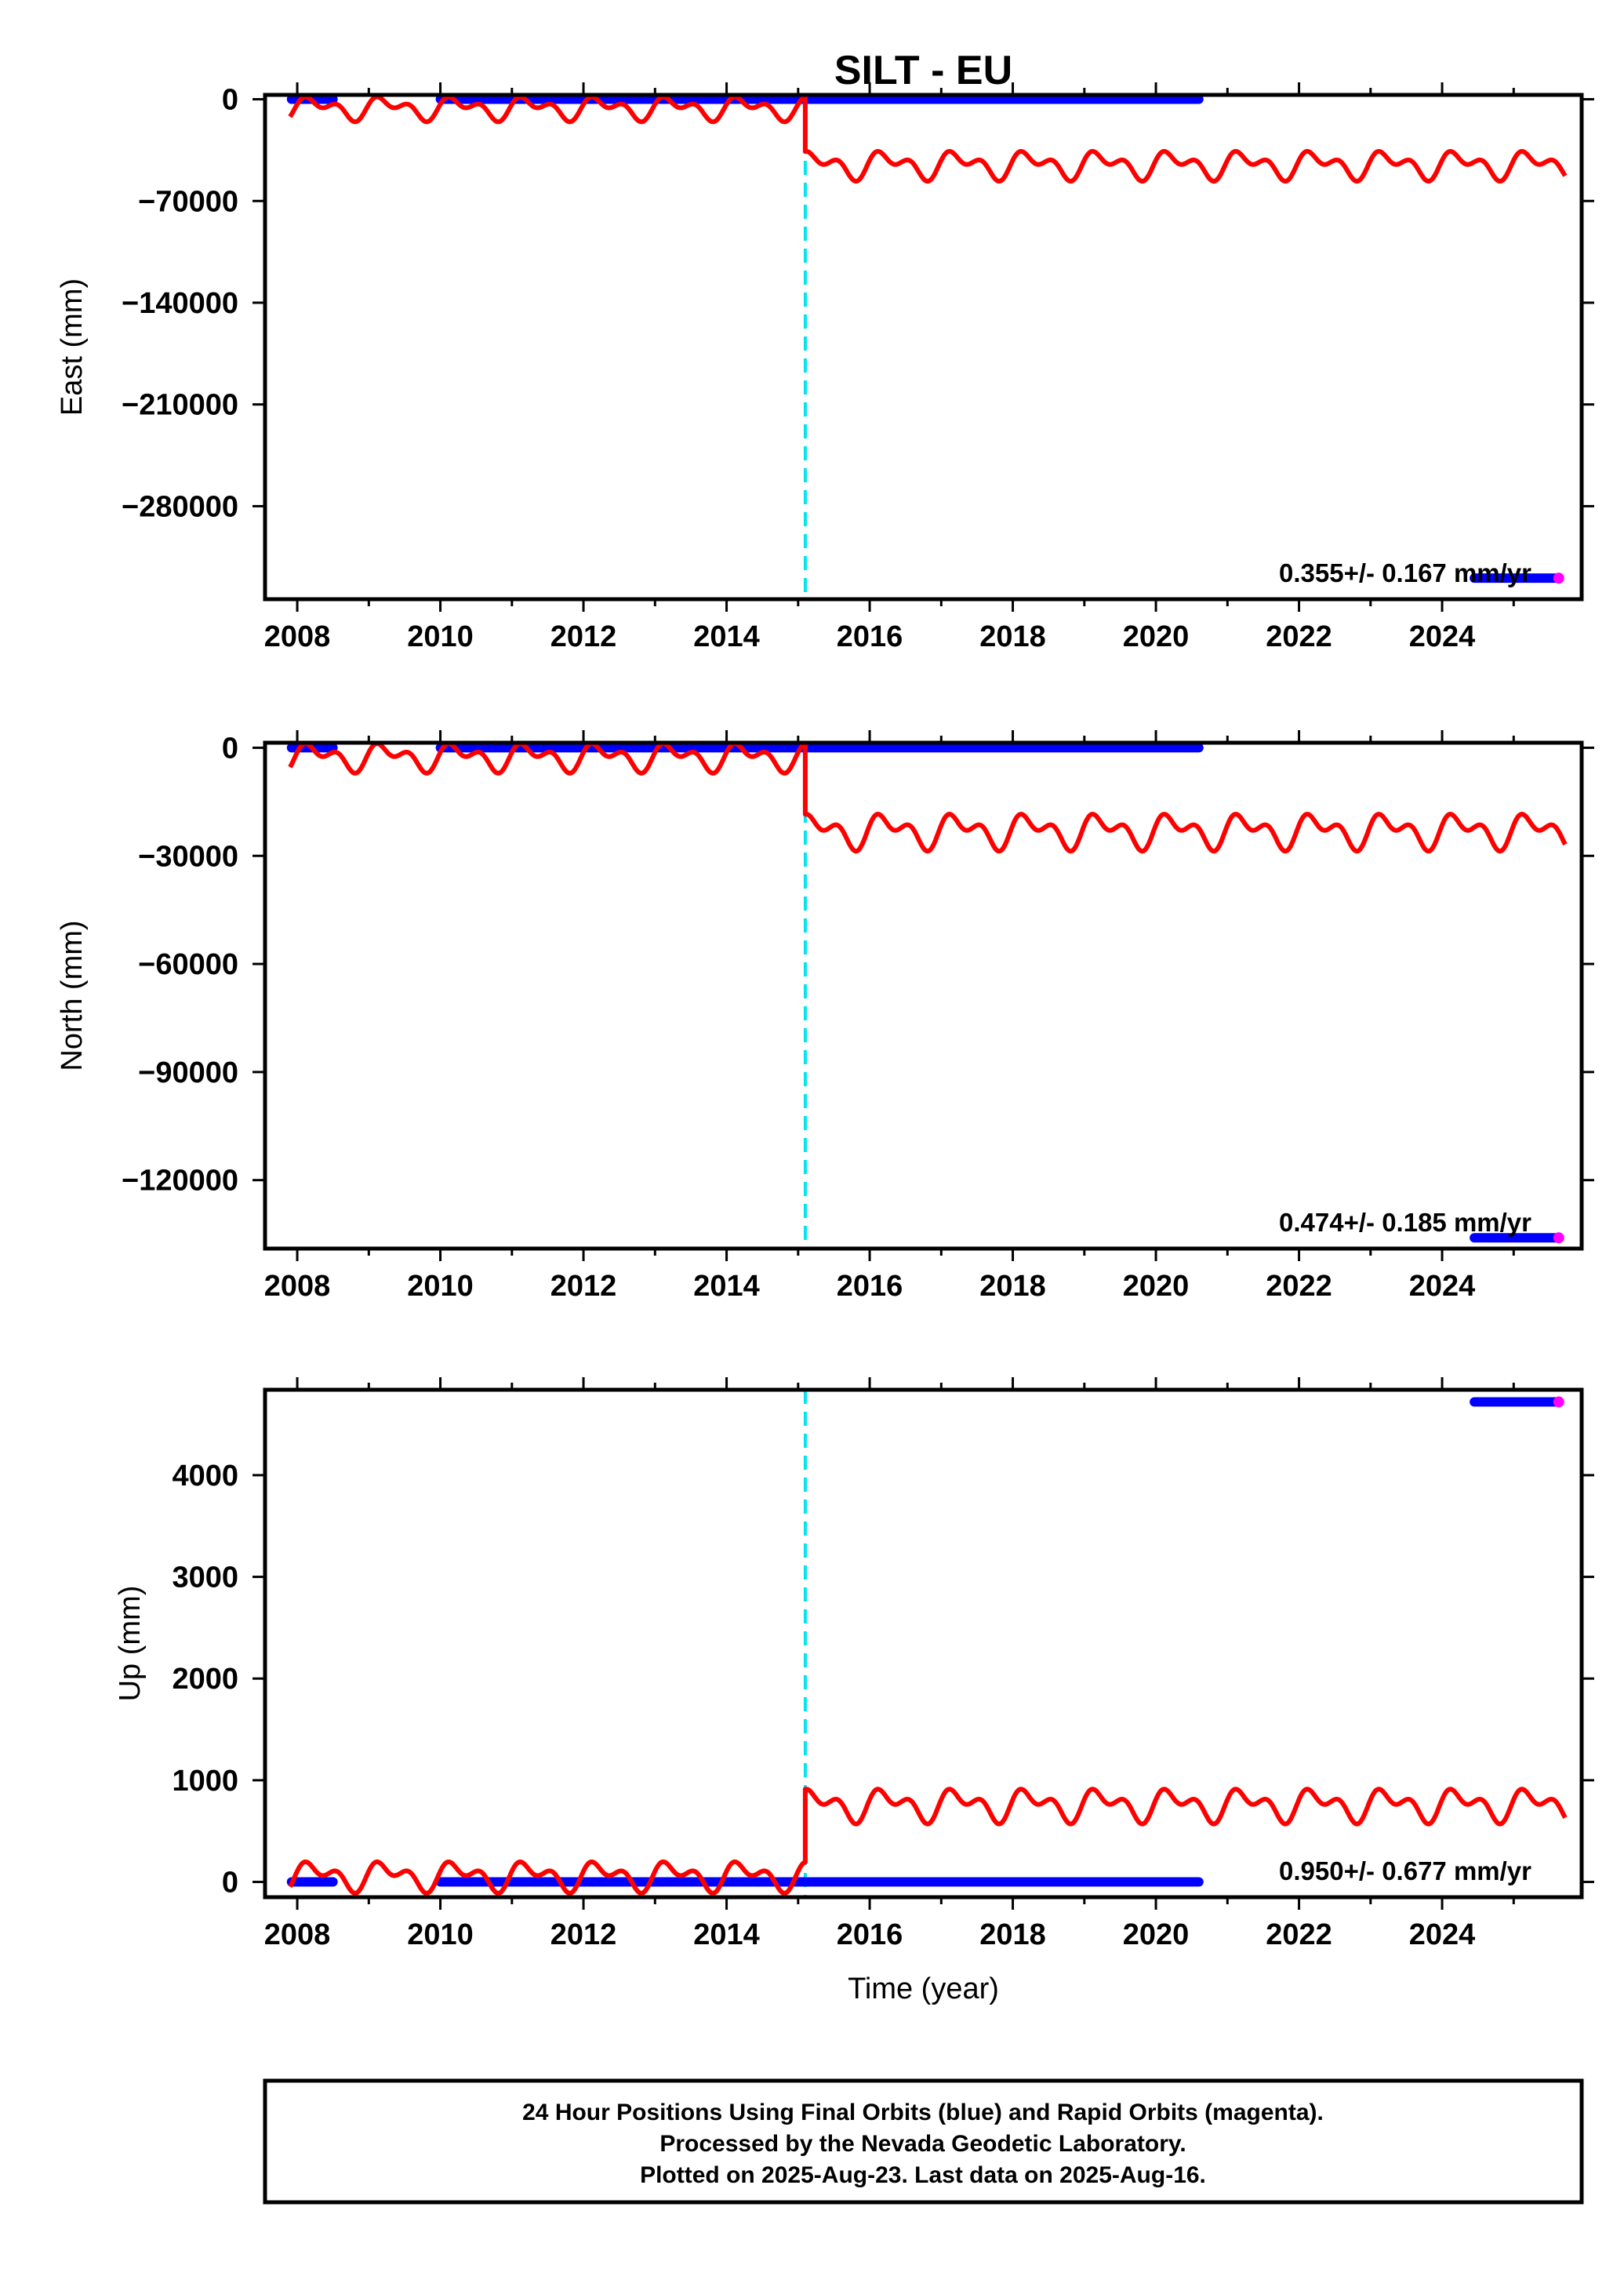 Image resolution: width=1624 pixels, height=2276 pixels. I want to click on y-axis-label: North (mm), so click(73, 995).